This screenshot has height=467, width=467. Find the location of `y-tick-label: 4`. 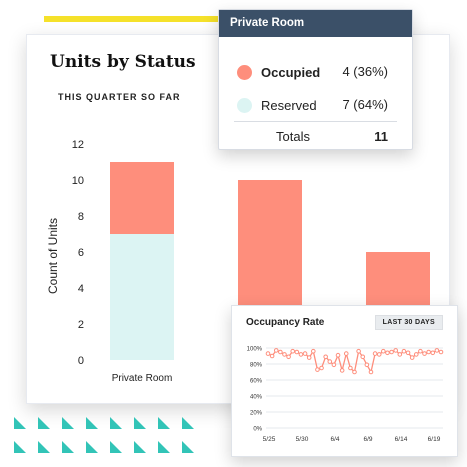

y-tick-label: 4 is located at coordinates (81, 289).